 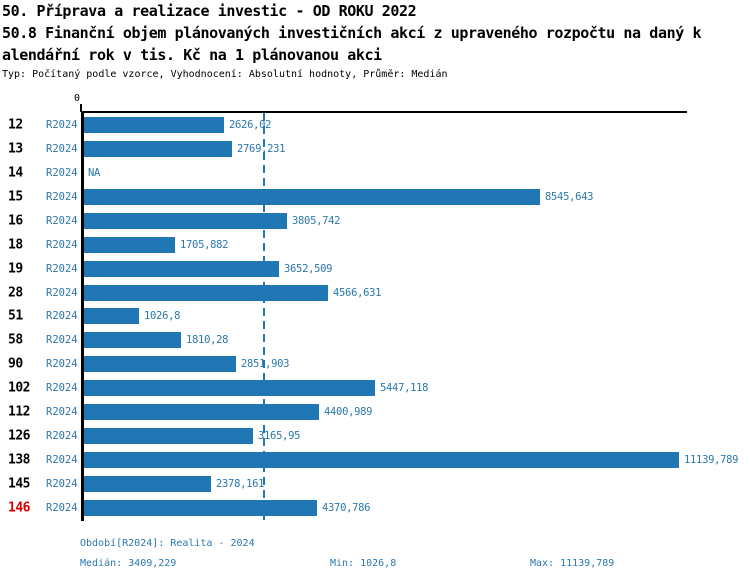 What do you see at coordinates (207, 340) in the screenshot?
I see `bar-value-label: 1810,28` at bounding box center [207, 340].